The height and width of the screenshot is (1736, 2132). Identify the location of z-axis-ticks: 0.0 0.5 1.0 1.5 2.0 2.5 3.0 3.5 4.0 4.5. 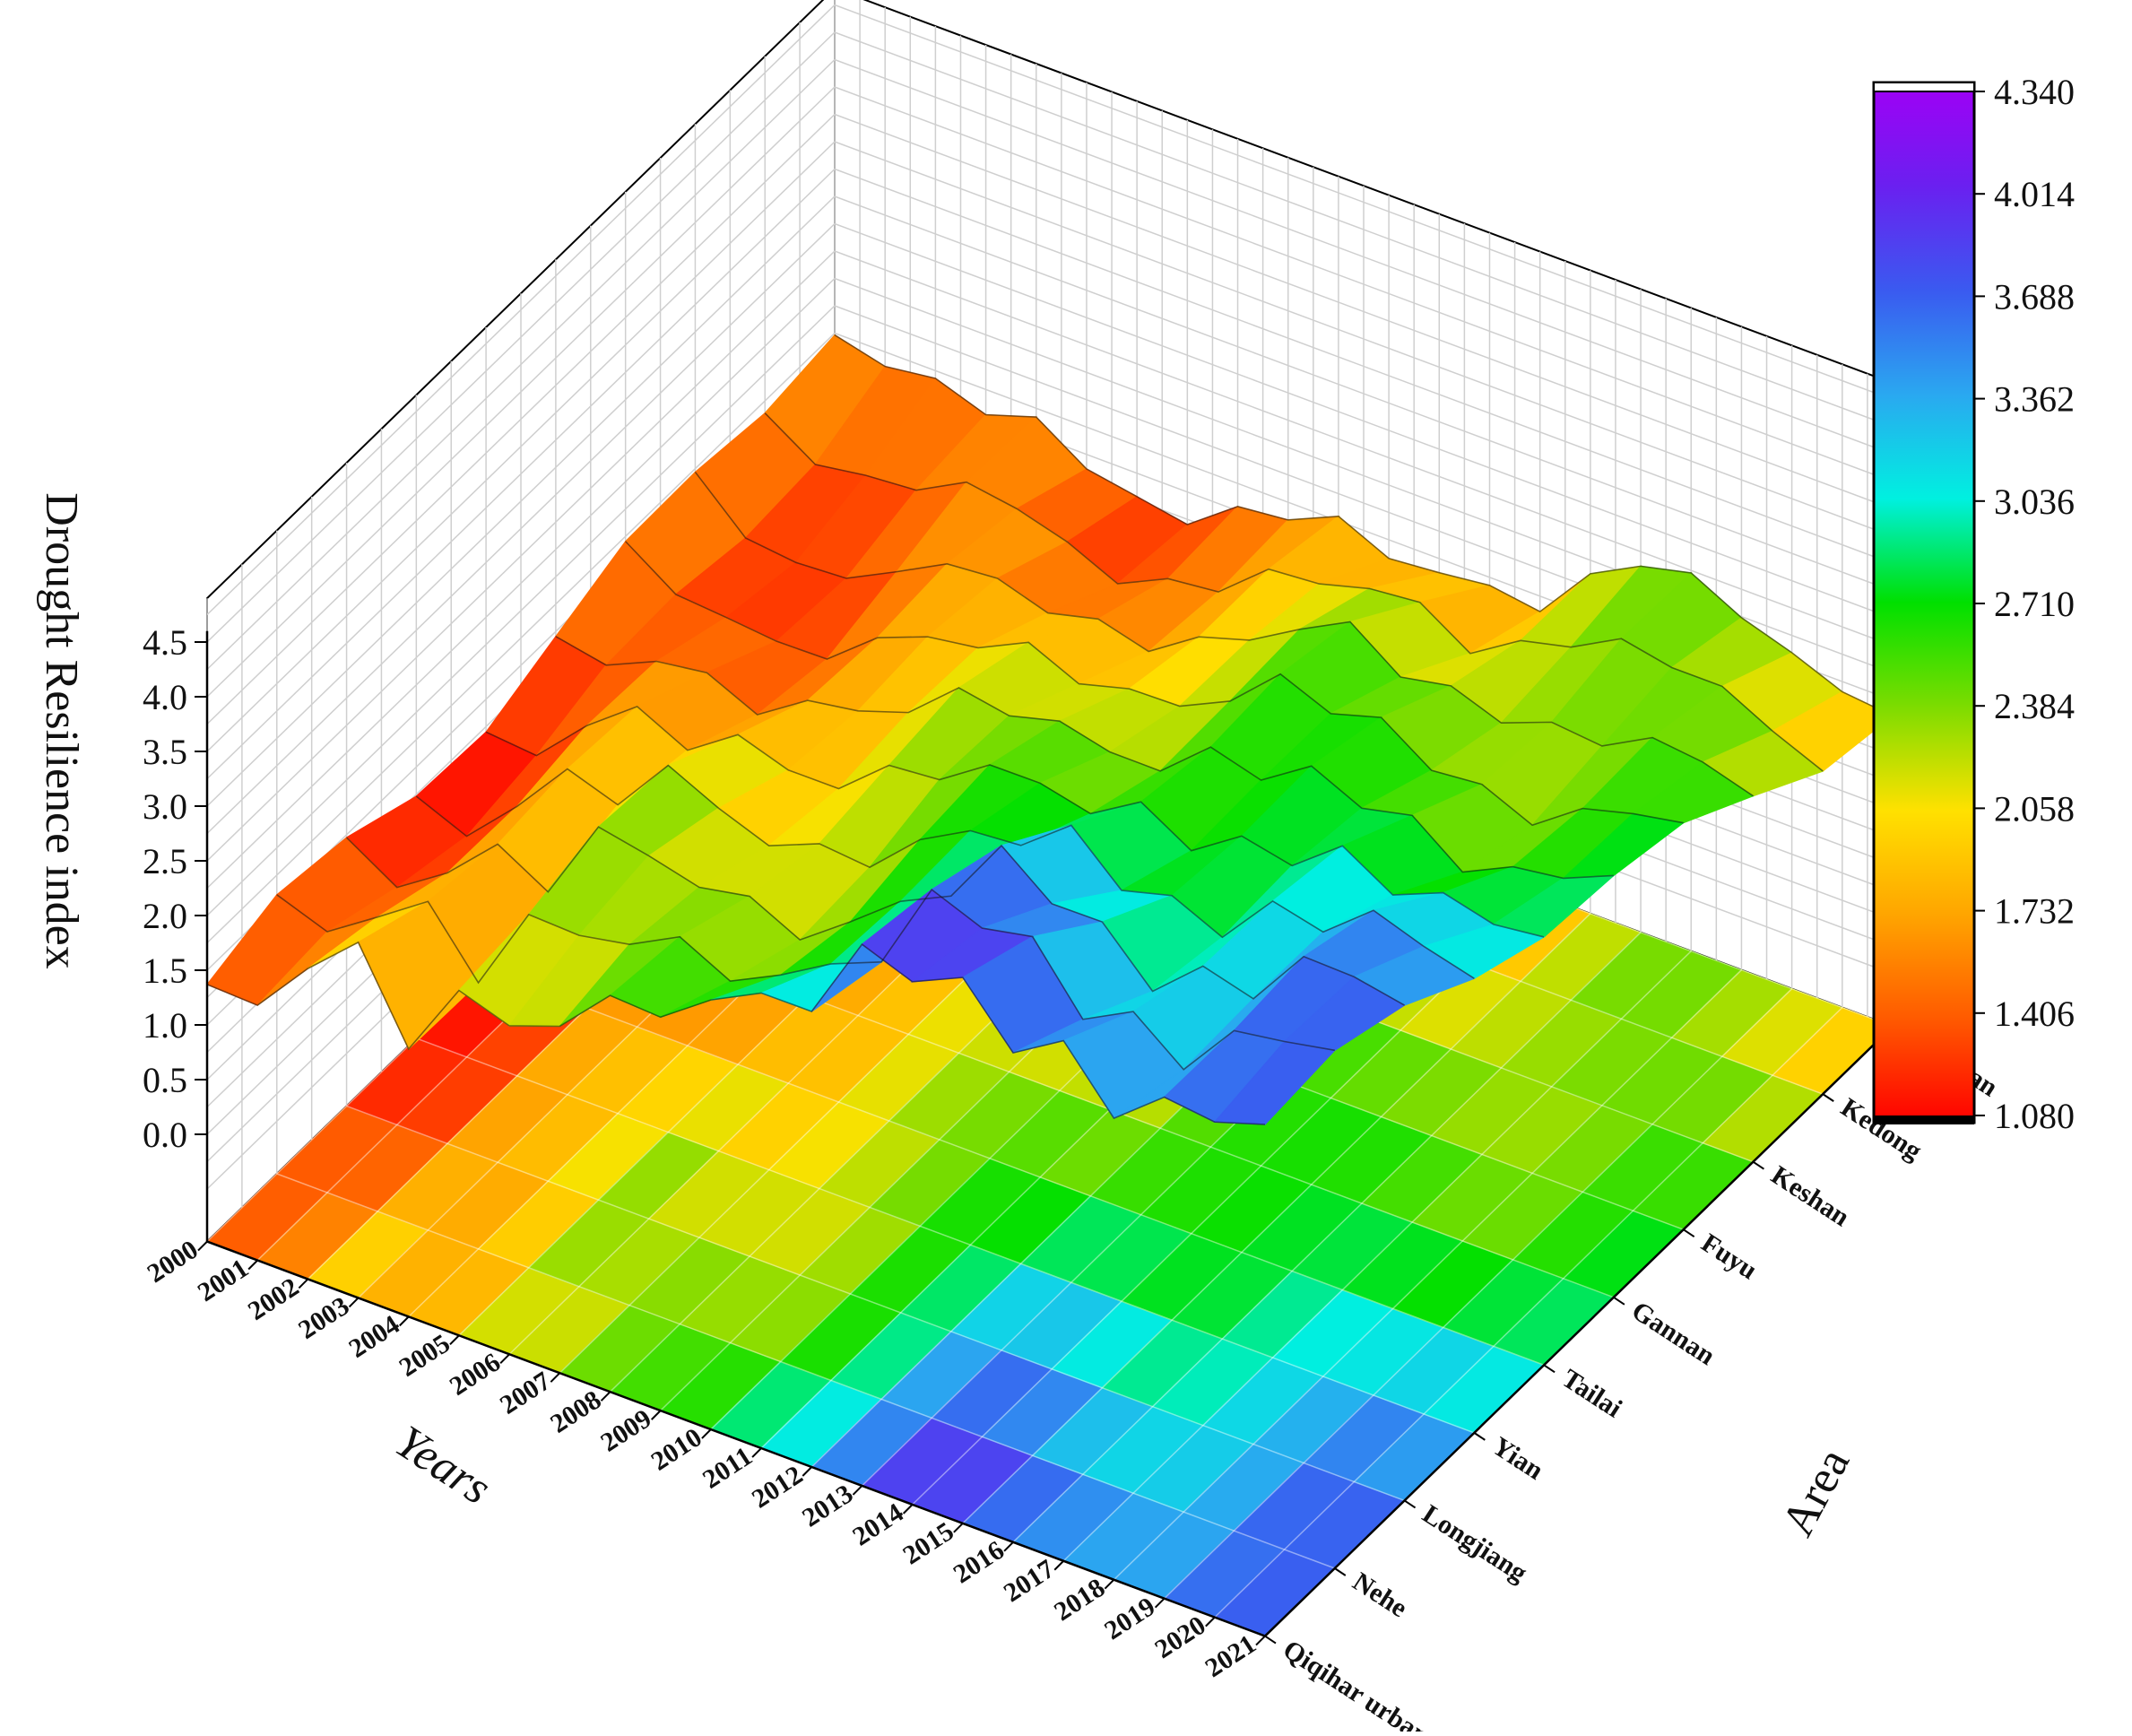
(176, 932).